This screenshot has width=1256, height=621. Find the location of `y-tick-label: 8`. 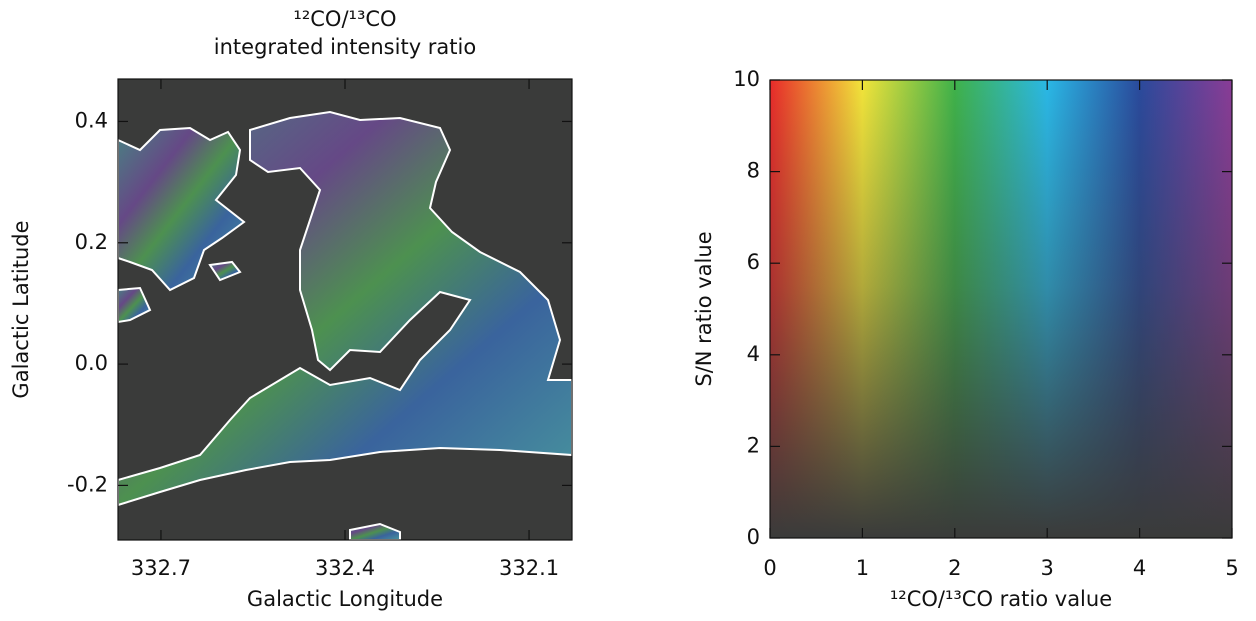

y-tick-label: 8 is located at coordinates (753, 171).